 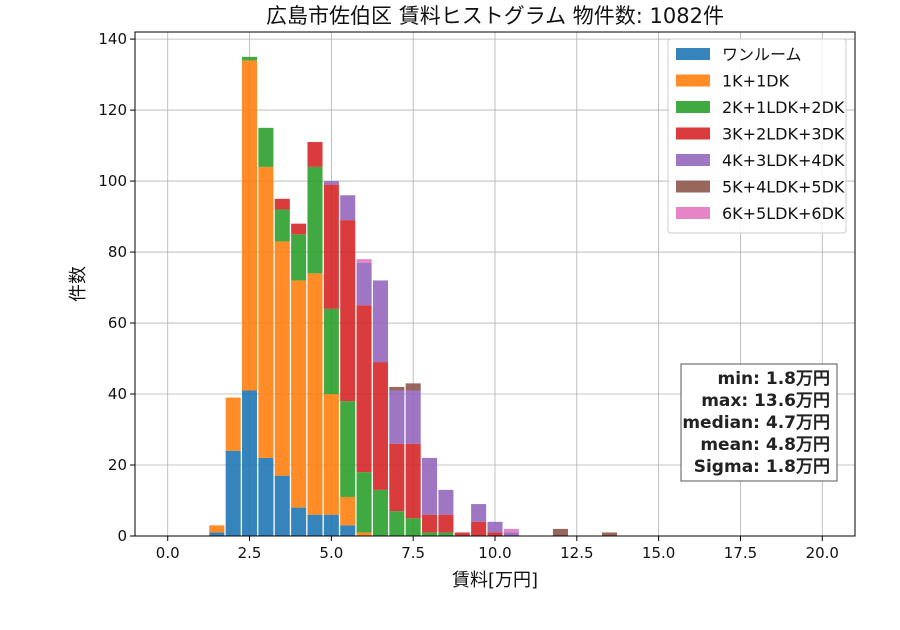 What do you see at coordinates (774, 379) in the screenshot?
I see `stats-line: min: 1.8万円` at bounding box center [774, 379].